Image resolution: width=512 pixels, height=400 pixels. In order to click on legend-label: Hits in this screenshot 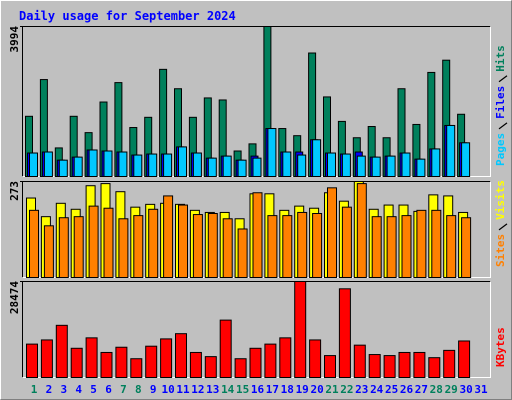, I will do `click(500, 58)`.